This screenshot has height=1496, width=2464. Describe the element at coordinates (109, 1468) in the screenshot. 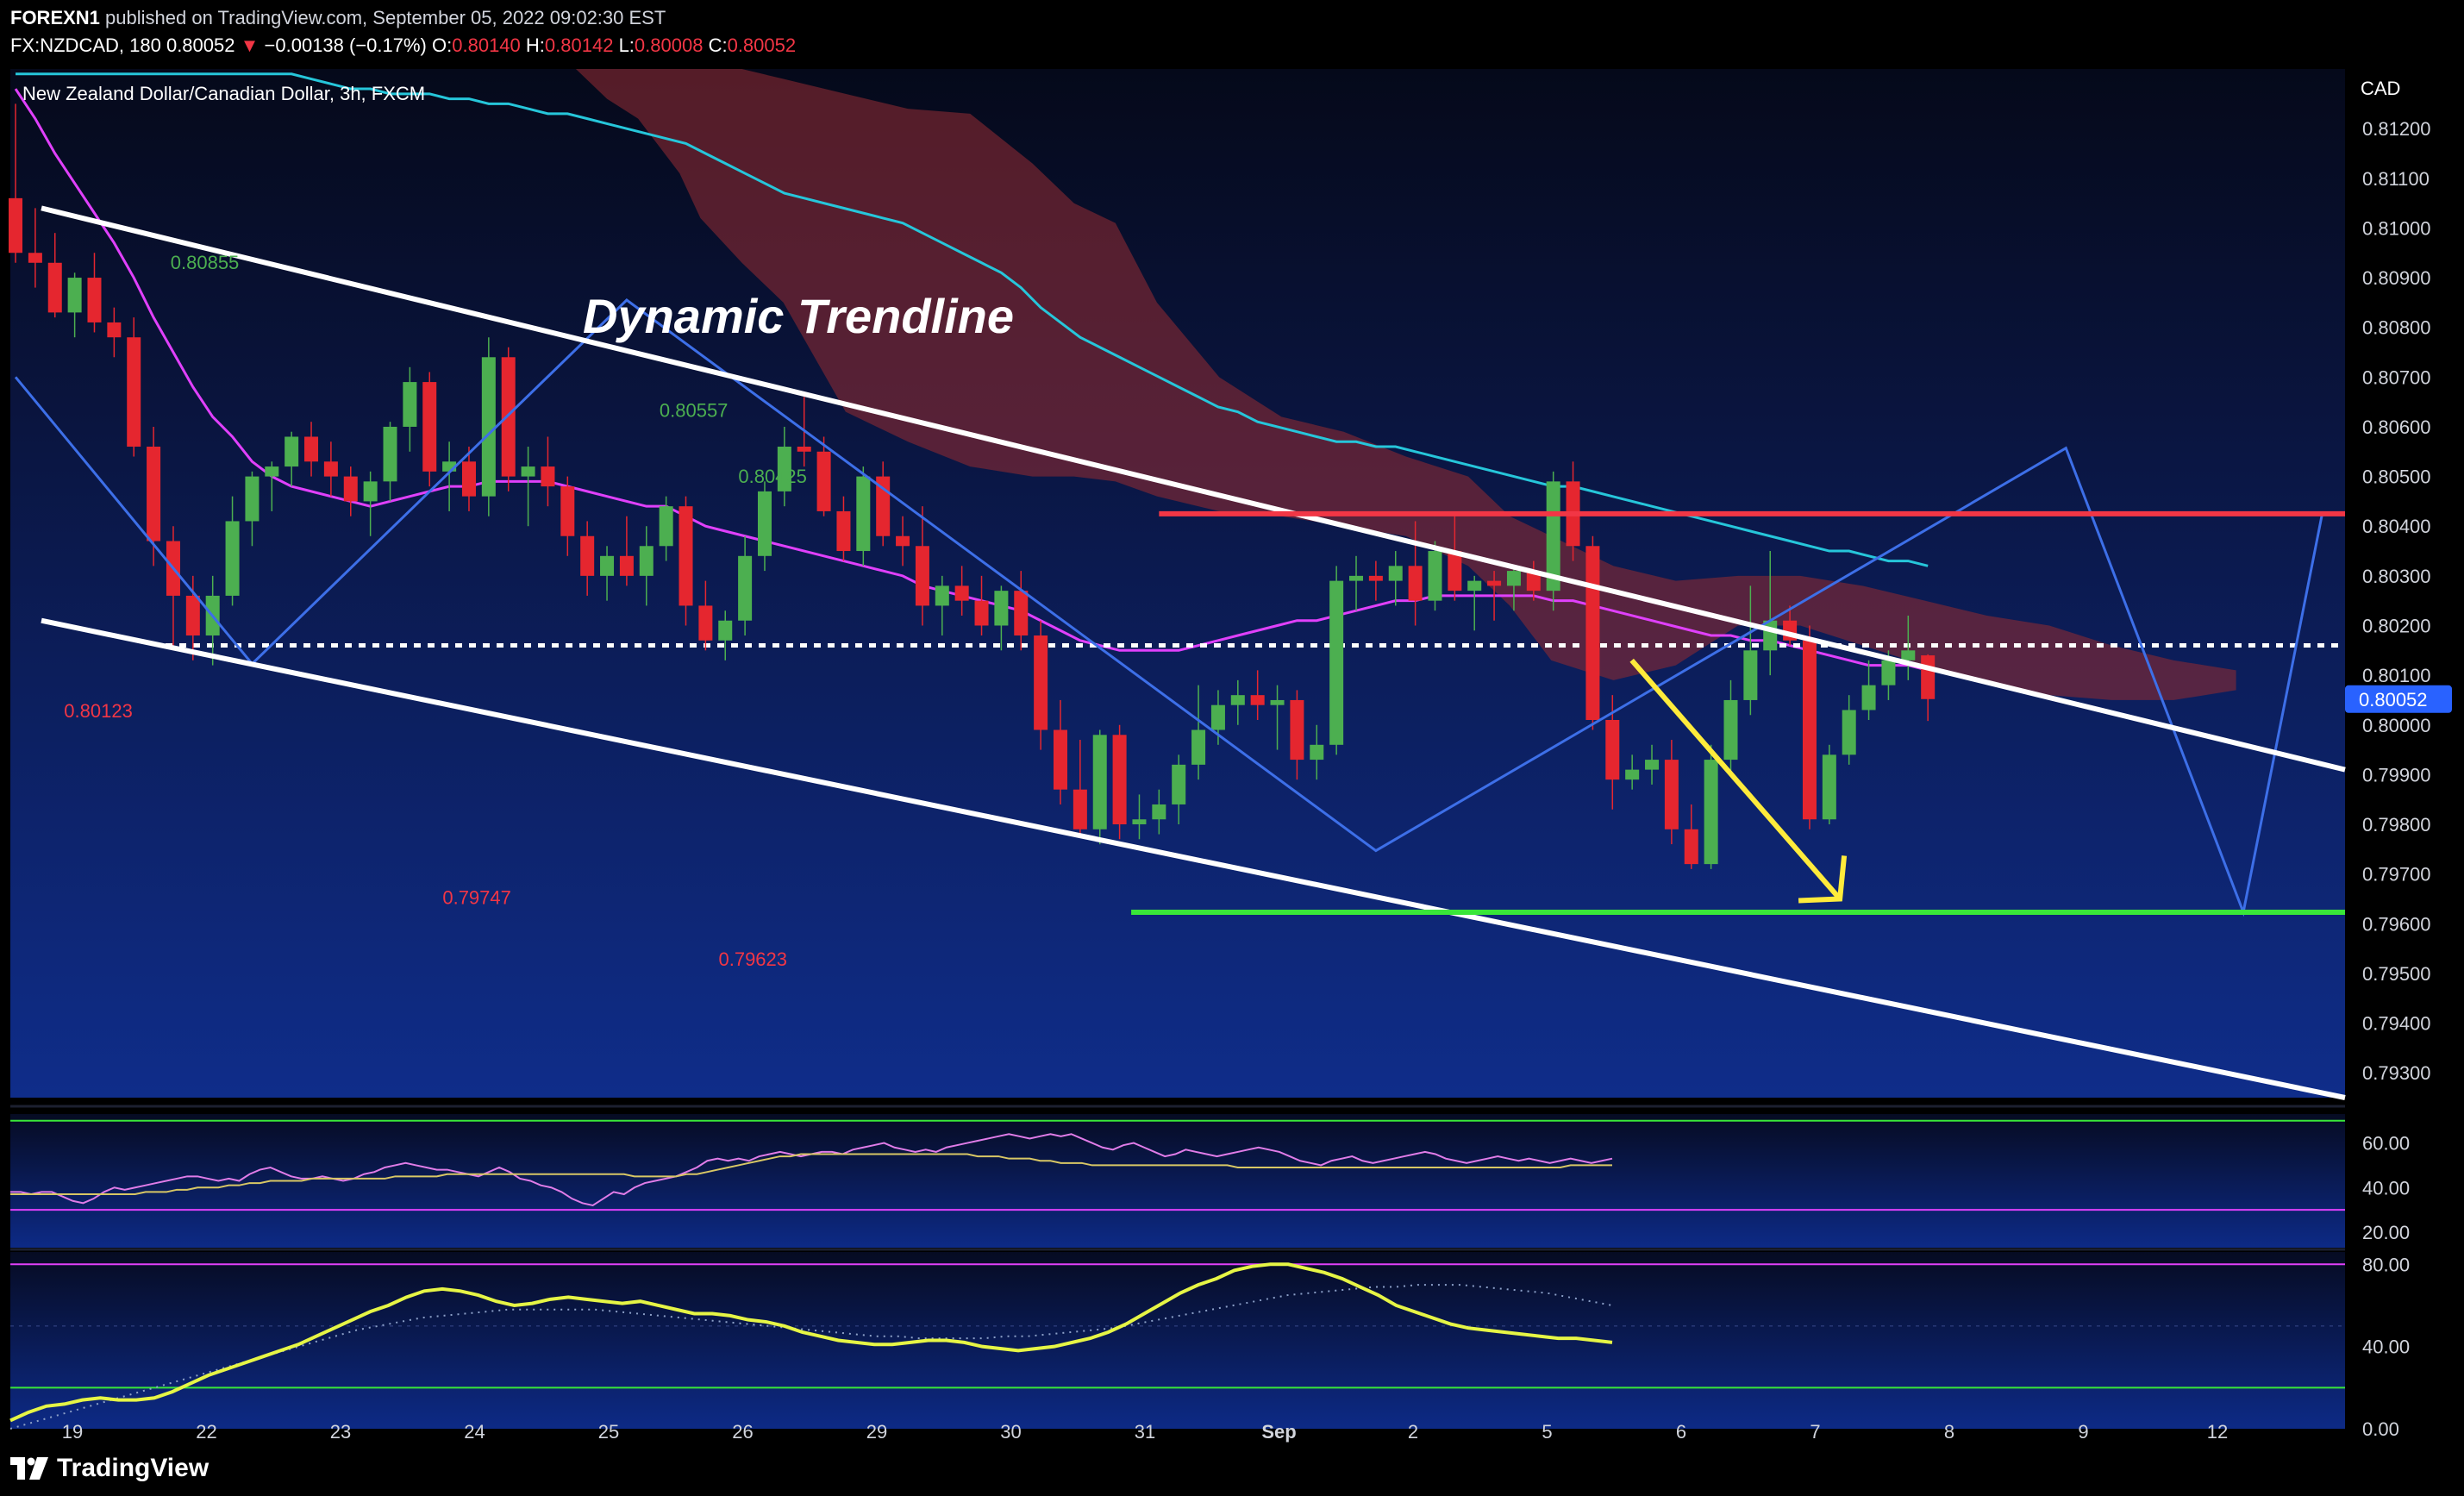

I see `tradingview-logo: TradingView` at that location.